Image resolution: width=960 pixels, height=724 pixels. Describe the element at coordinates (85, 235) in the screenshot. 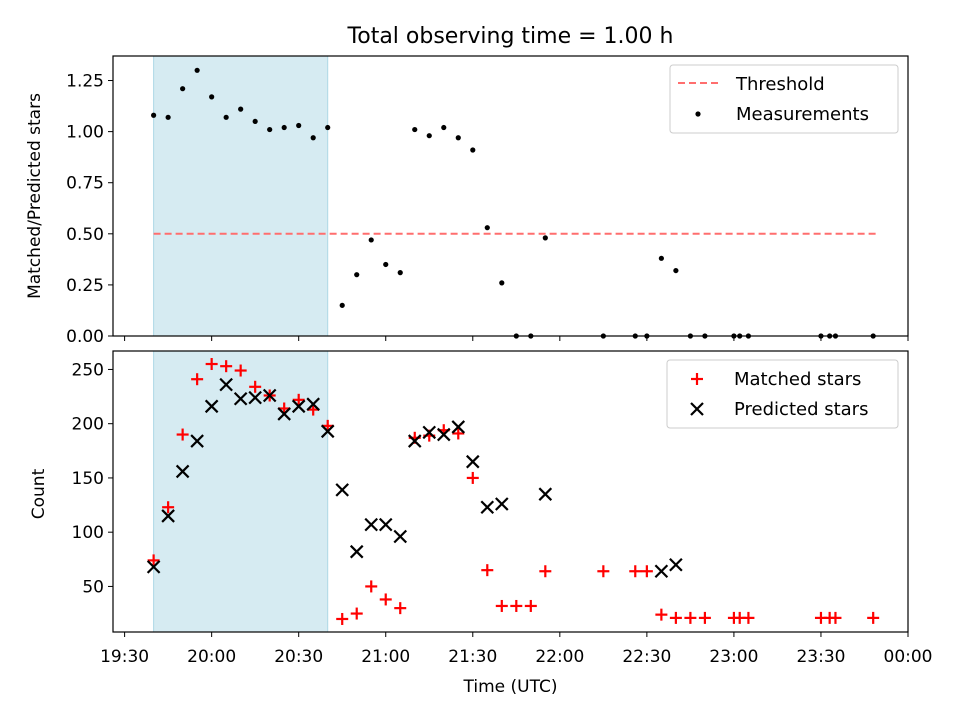

I see `y-tick-label: 0.50` at that location.